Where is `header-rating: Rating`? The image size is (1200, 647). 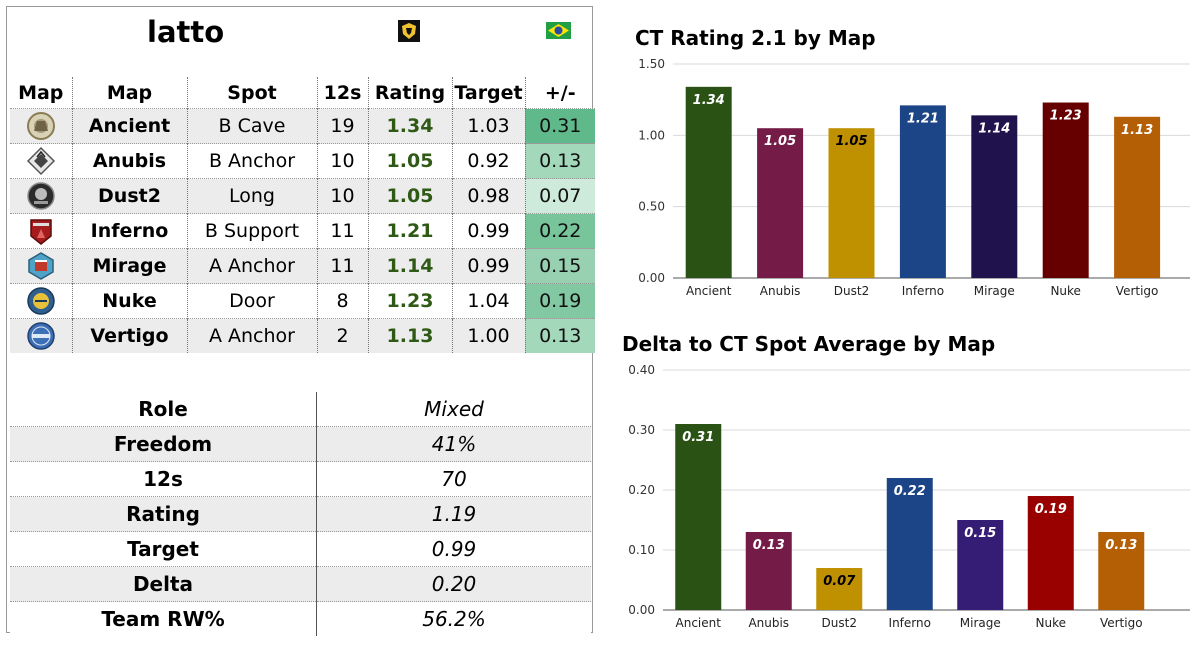 header-rating: Rating is located at coordinates (409, 93).